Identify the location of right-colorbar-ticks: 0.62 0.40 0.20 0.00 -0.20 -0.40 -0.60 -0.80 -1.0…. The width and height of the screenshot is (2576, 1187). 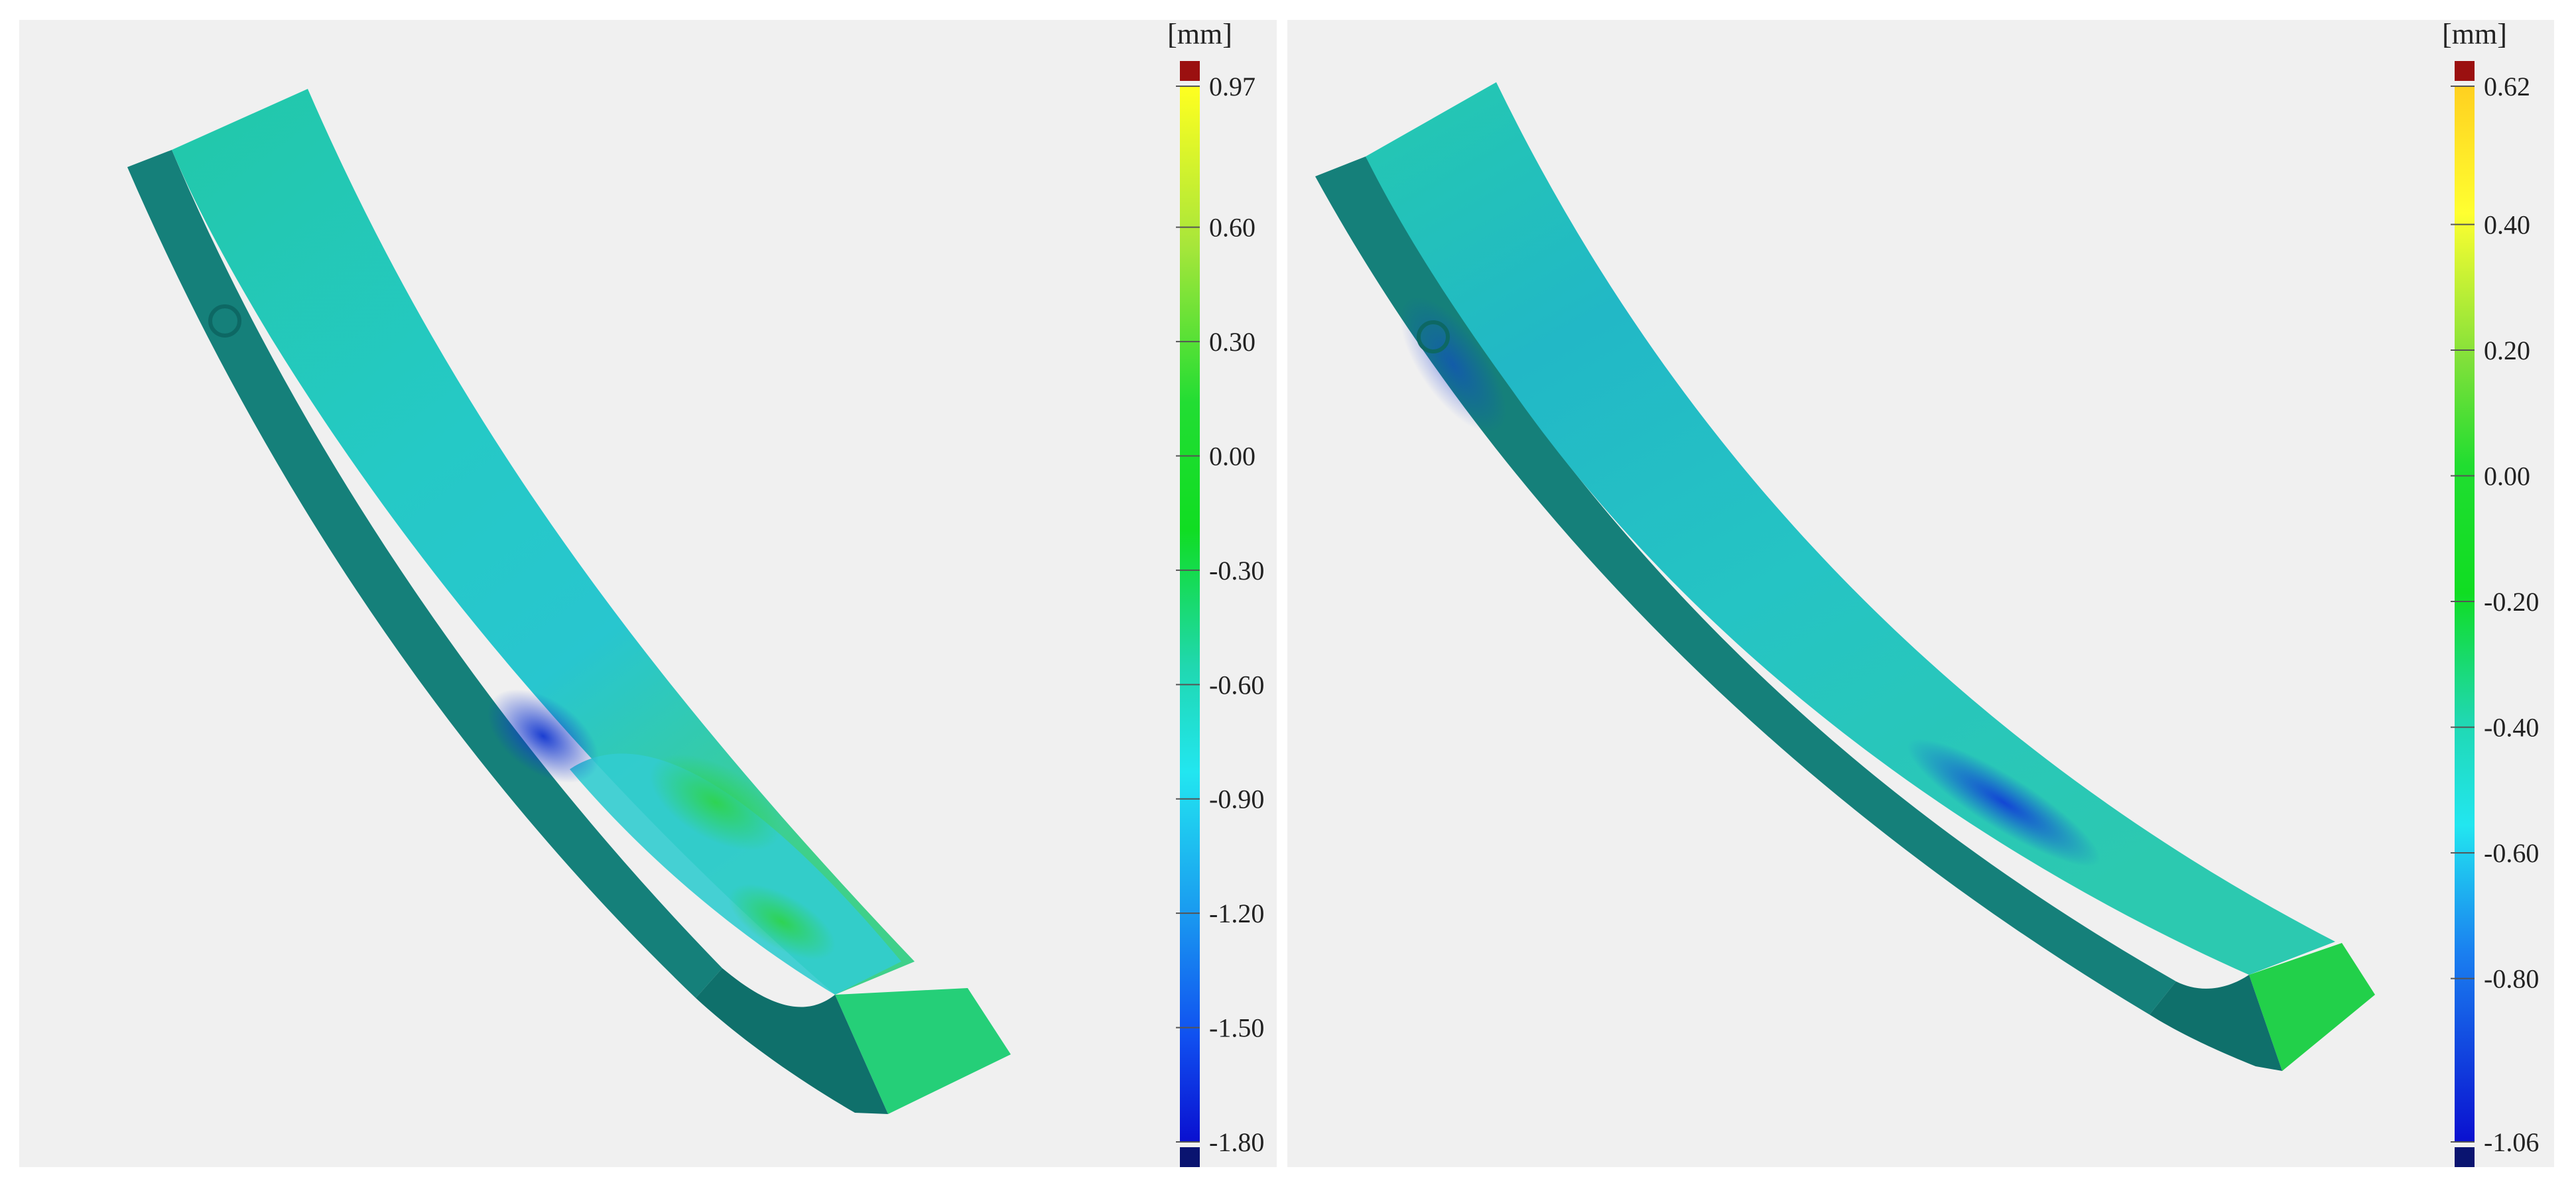
(2495, 615).